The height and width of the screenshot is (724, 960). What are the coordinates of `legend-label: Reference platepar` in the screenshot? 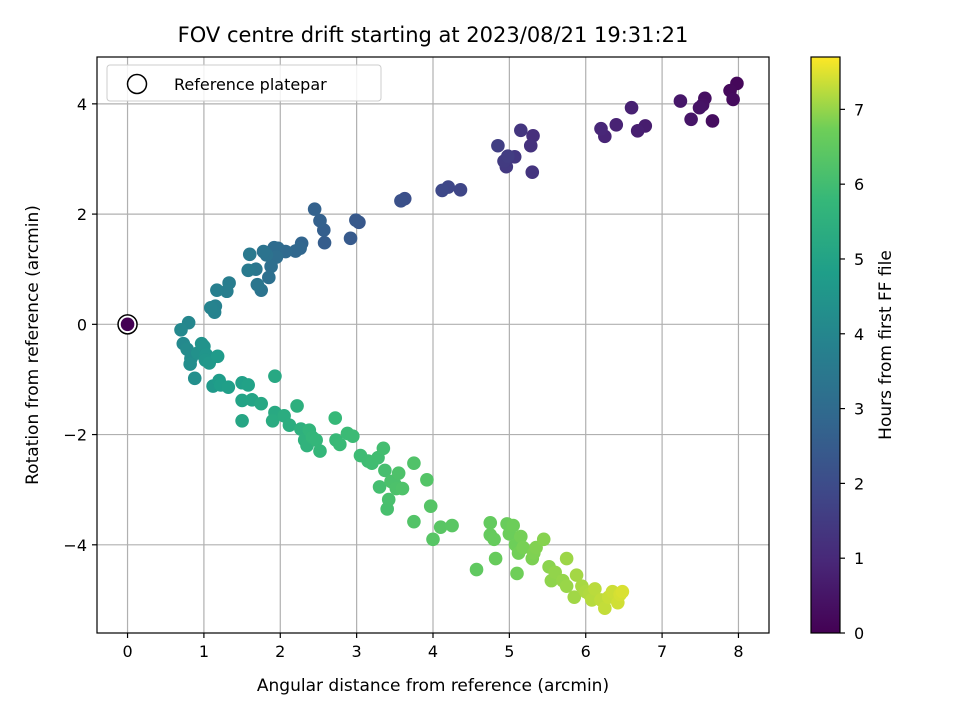 It's located at (250, 84).